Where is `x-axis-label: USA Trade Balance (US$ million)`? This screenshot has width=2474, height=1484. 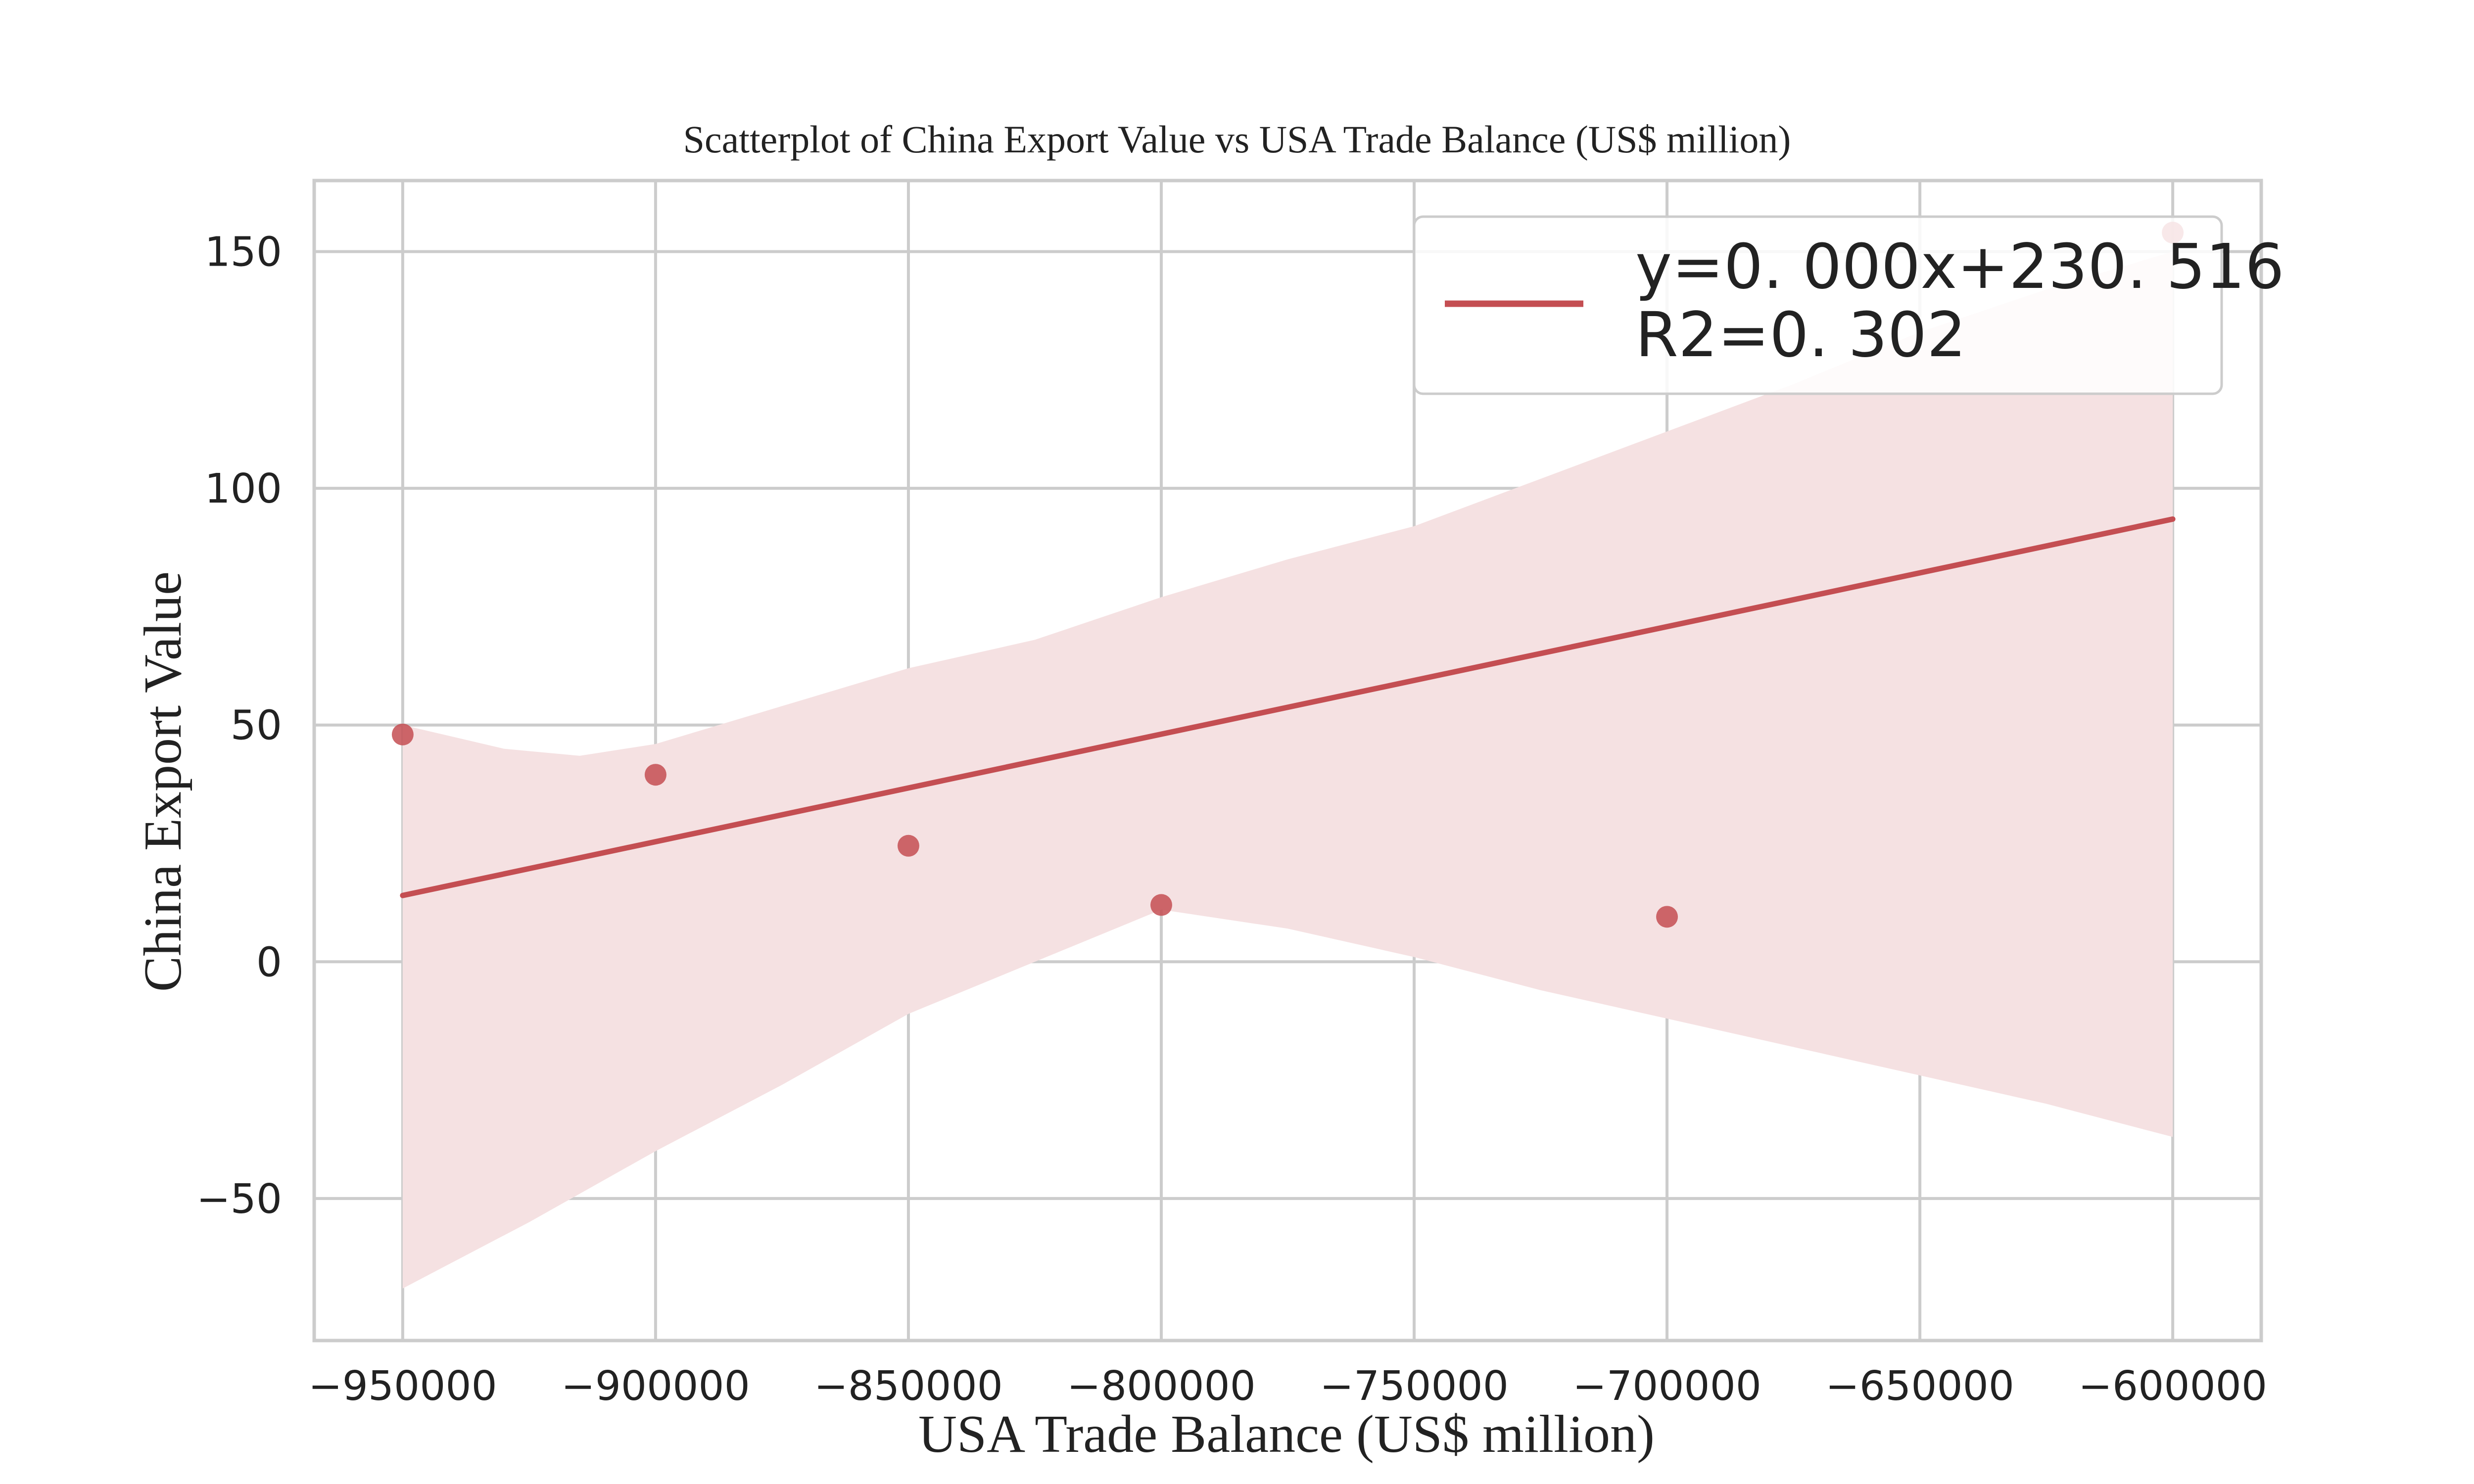
x-axis-label: USA Trade Balance (US$ million) is located at coordinates (1287, 1434).